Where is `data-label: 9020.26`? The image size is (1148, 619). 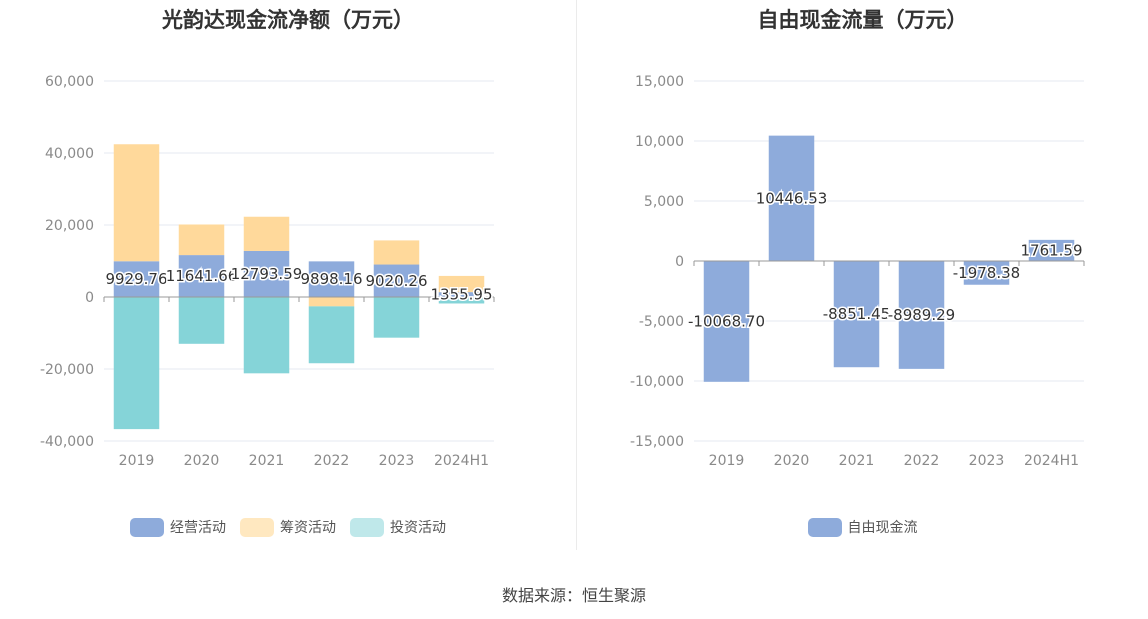 data-label: 9020.26 is located at coordinates (396, 281).